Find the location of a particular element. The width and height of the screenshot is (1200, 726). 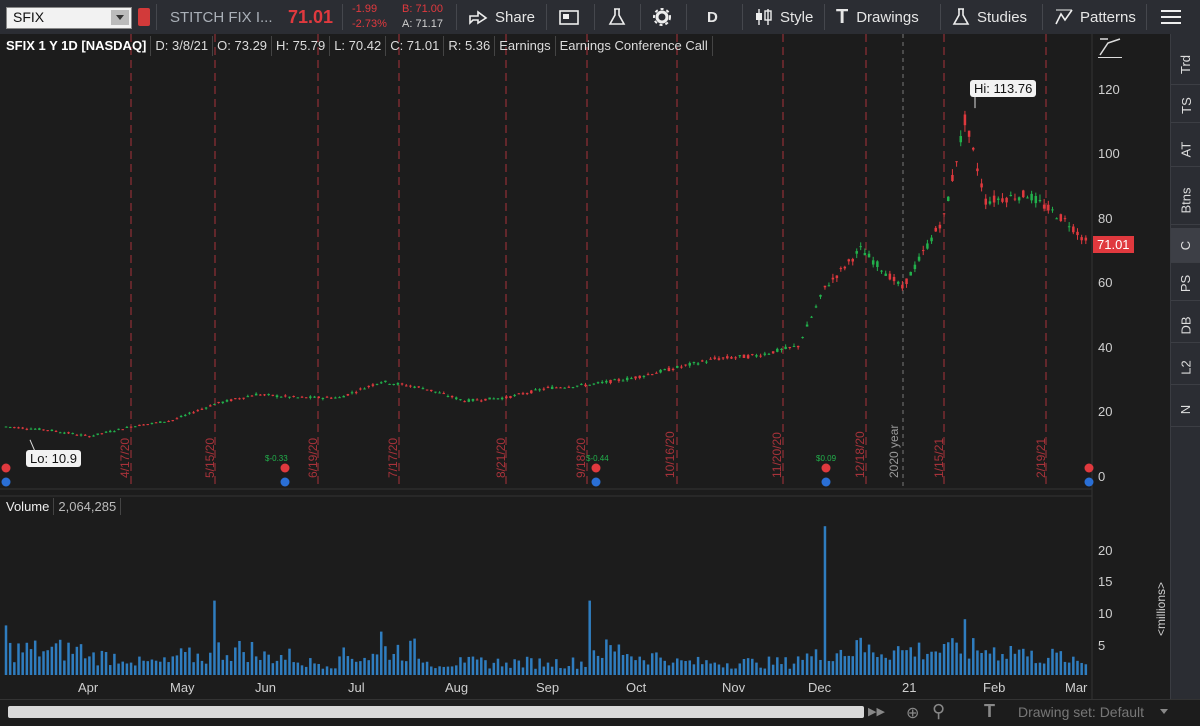

tab-n: N is located at coordinates (1185, 409).